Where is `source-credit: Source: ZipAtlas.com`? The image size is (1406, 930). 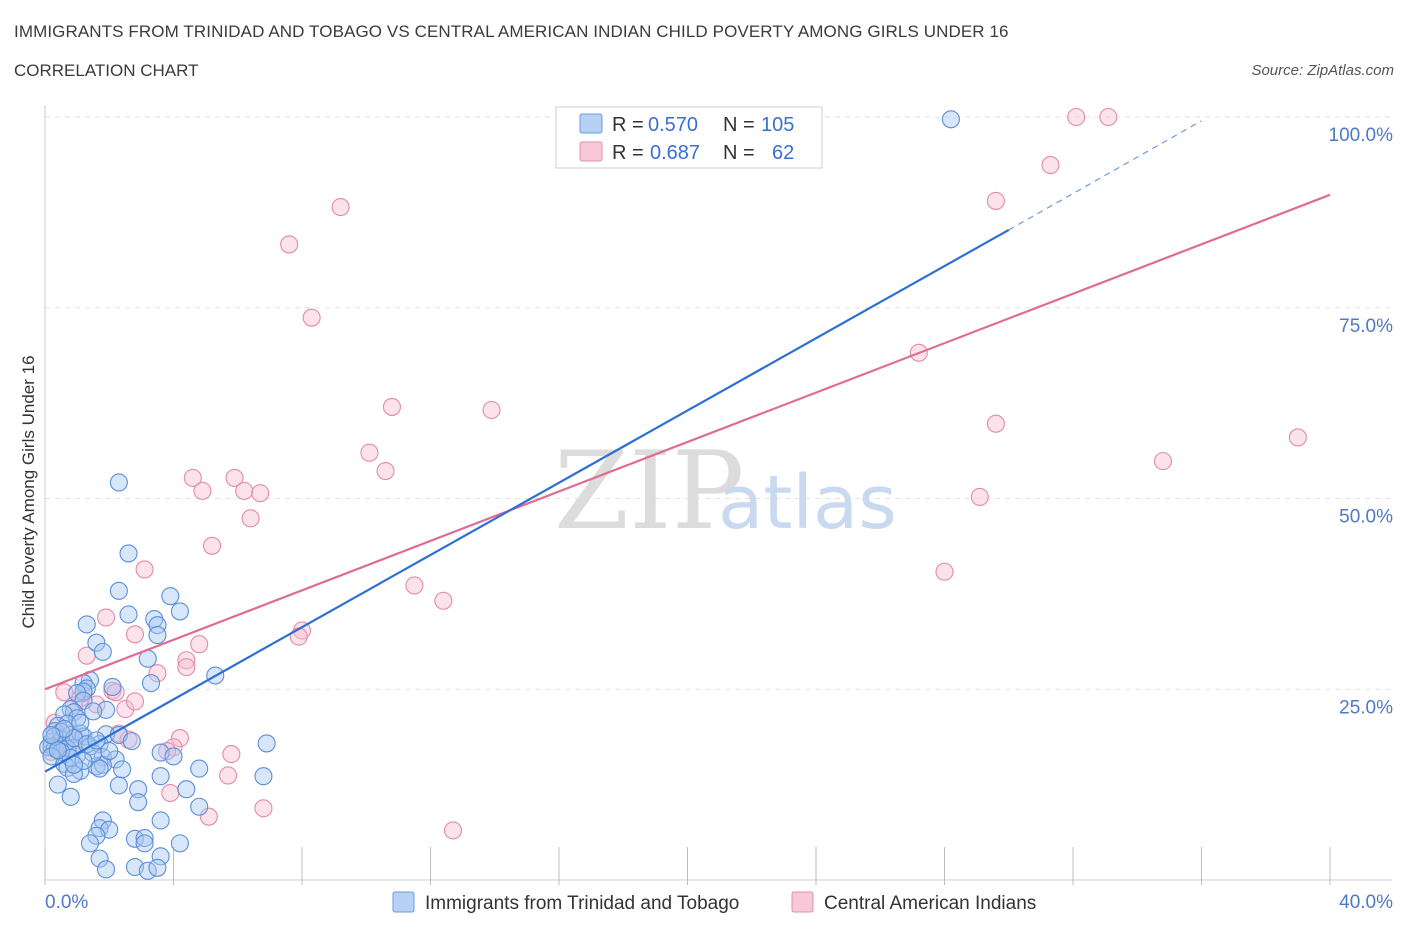 source-credit: Source: ZipAtlas.com is located at coordinates (1322, 70).